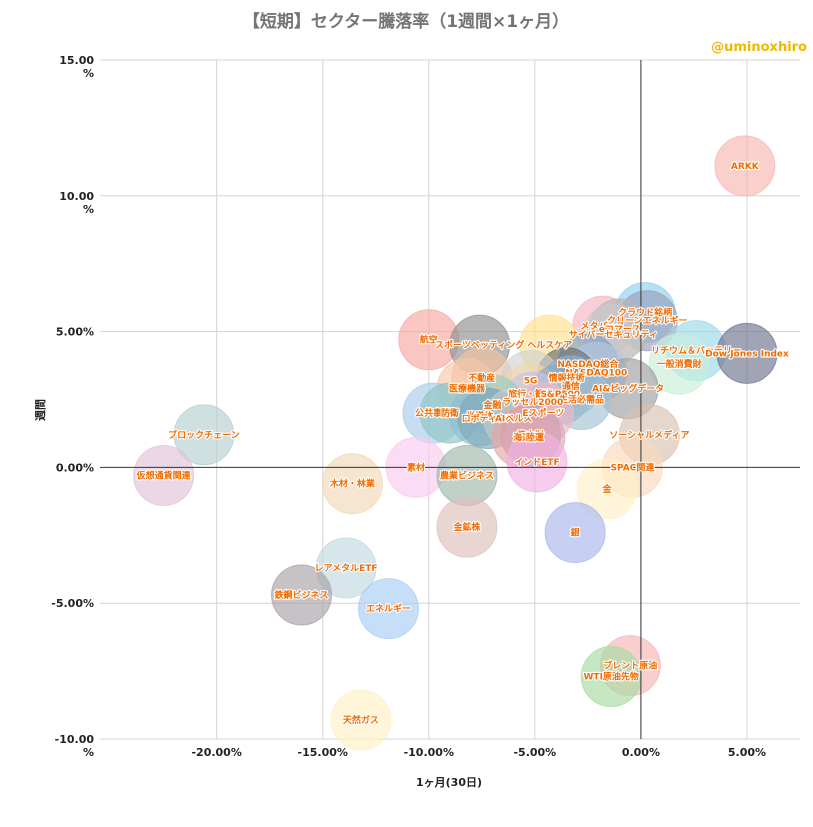  I want to click on author-handle: @uminoxhiro, so click(759, 47).